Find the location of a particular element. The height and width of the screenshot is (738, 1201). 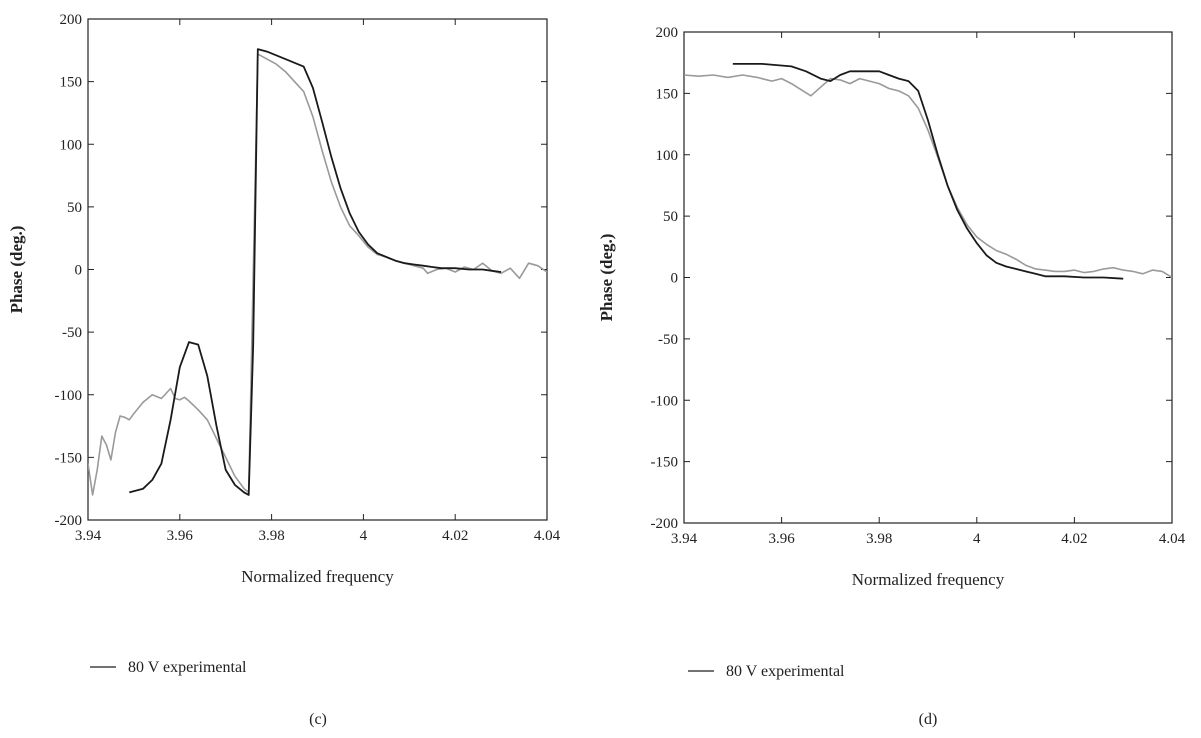

series-line-experimental is located at coordinates (928, 176).